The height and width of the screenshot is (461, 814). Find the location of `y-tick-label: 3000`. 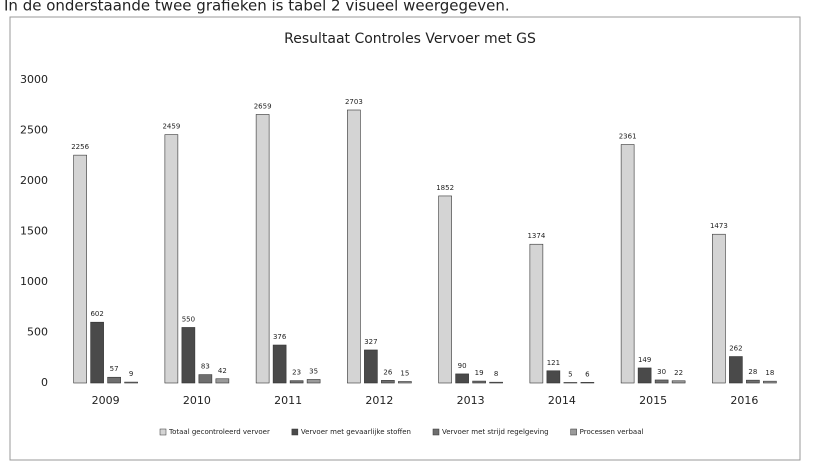

y-tick-label: 3000 is located at coordinates (34, 79).